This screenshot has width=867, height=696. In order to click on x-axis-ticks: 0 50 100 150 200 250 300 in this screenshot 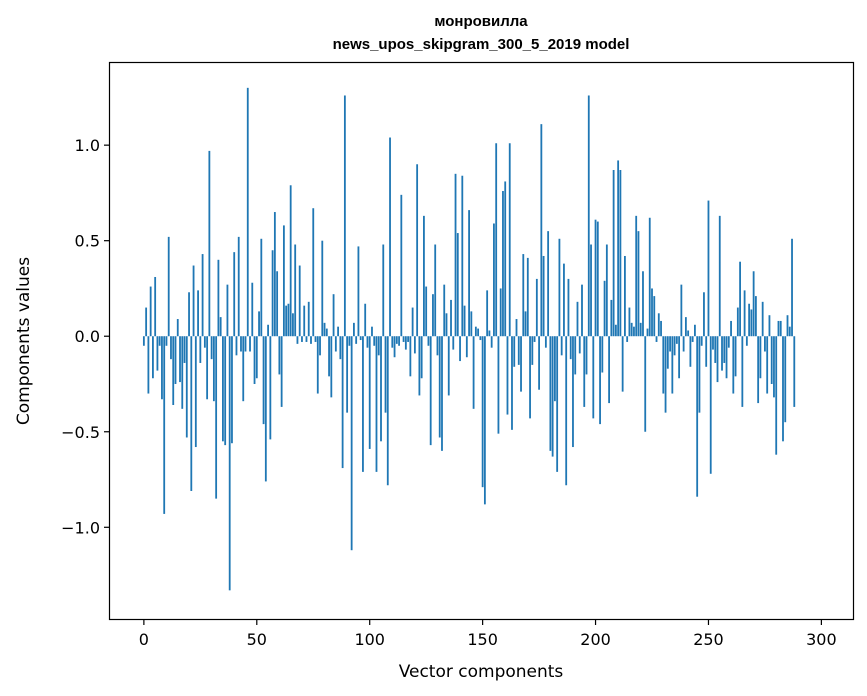, I will do `click(488, 634)`.